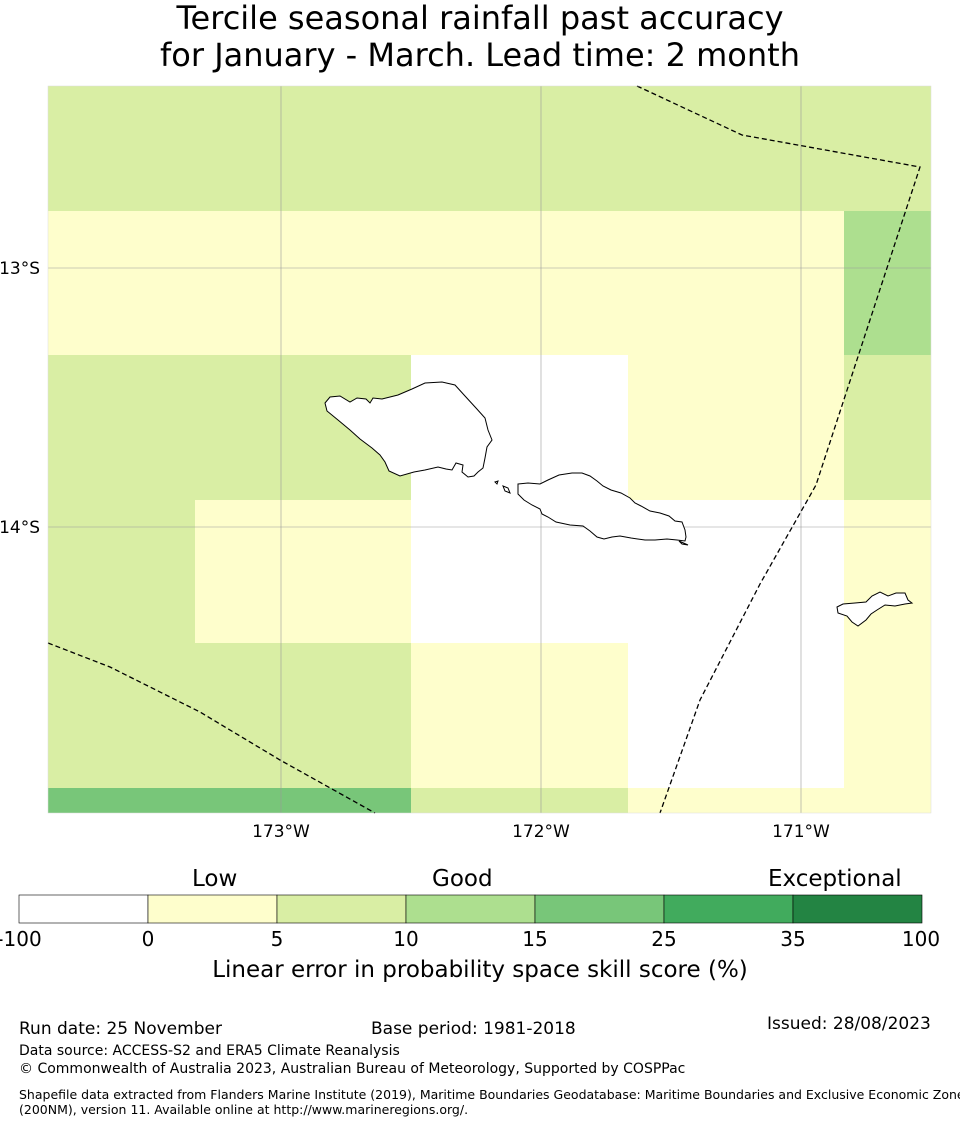  I want to click on lon-label-171w: 171°W, so click(801, 832).